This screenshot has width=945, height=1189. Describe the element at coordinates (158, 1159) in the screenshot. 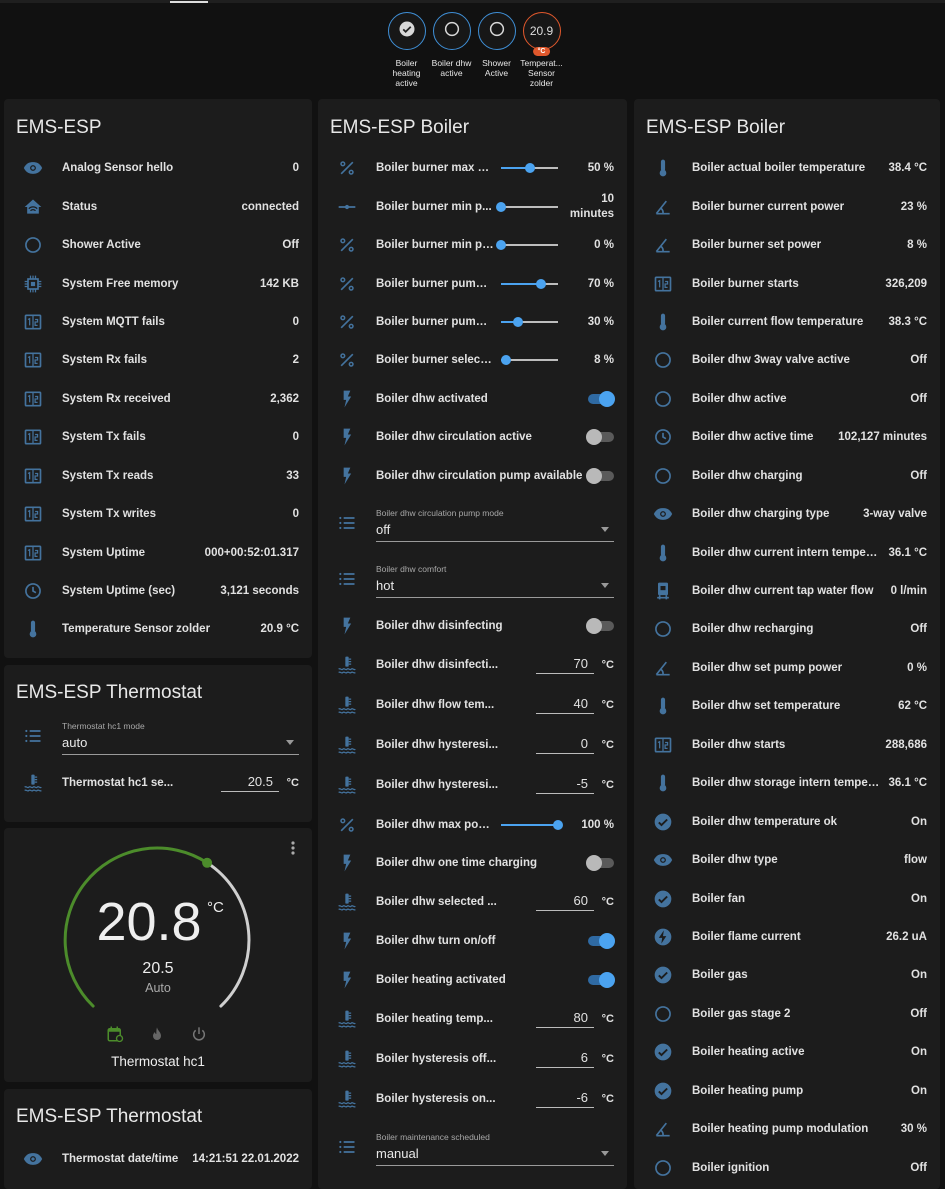

I see `entity-row: Thermostat date/time 14:21:51 22.01.2022` at that location.